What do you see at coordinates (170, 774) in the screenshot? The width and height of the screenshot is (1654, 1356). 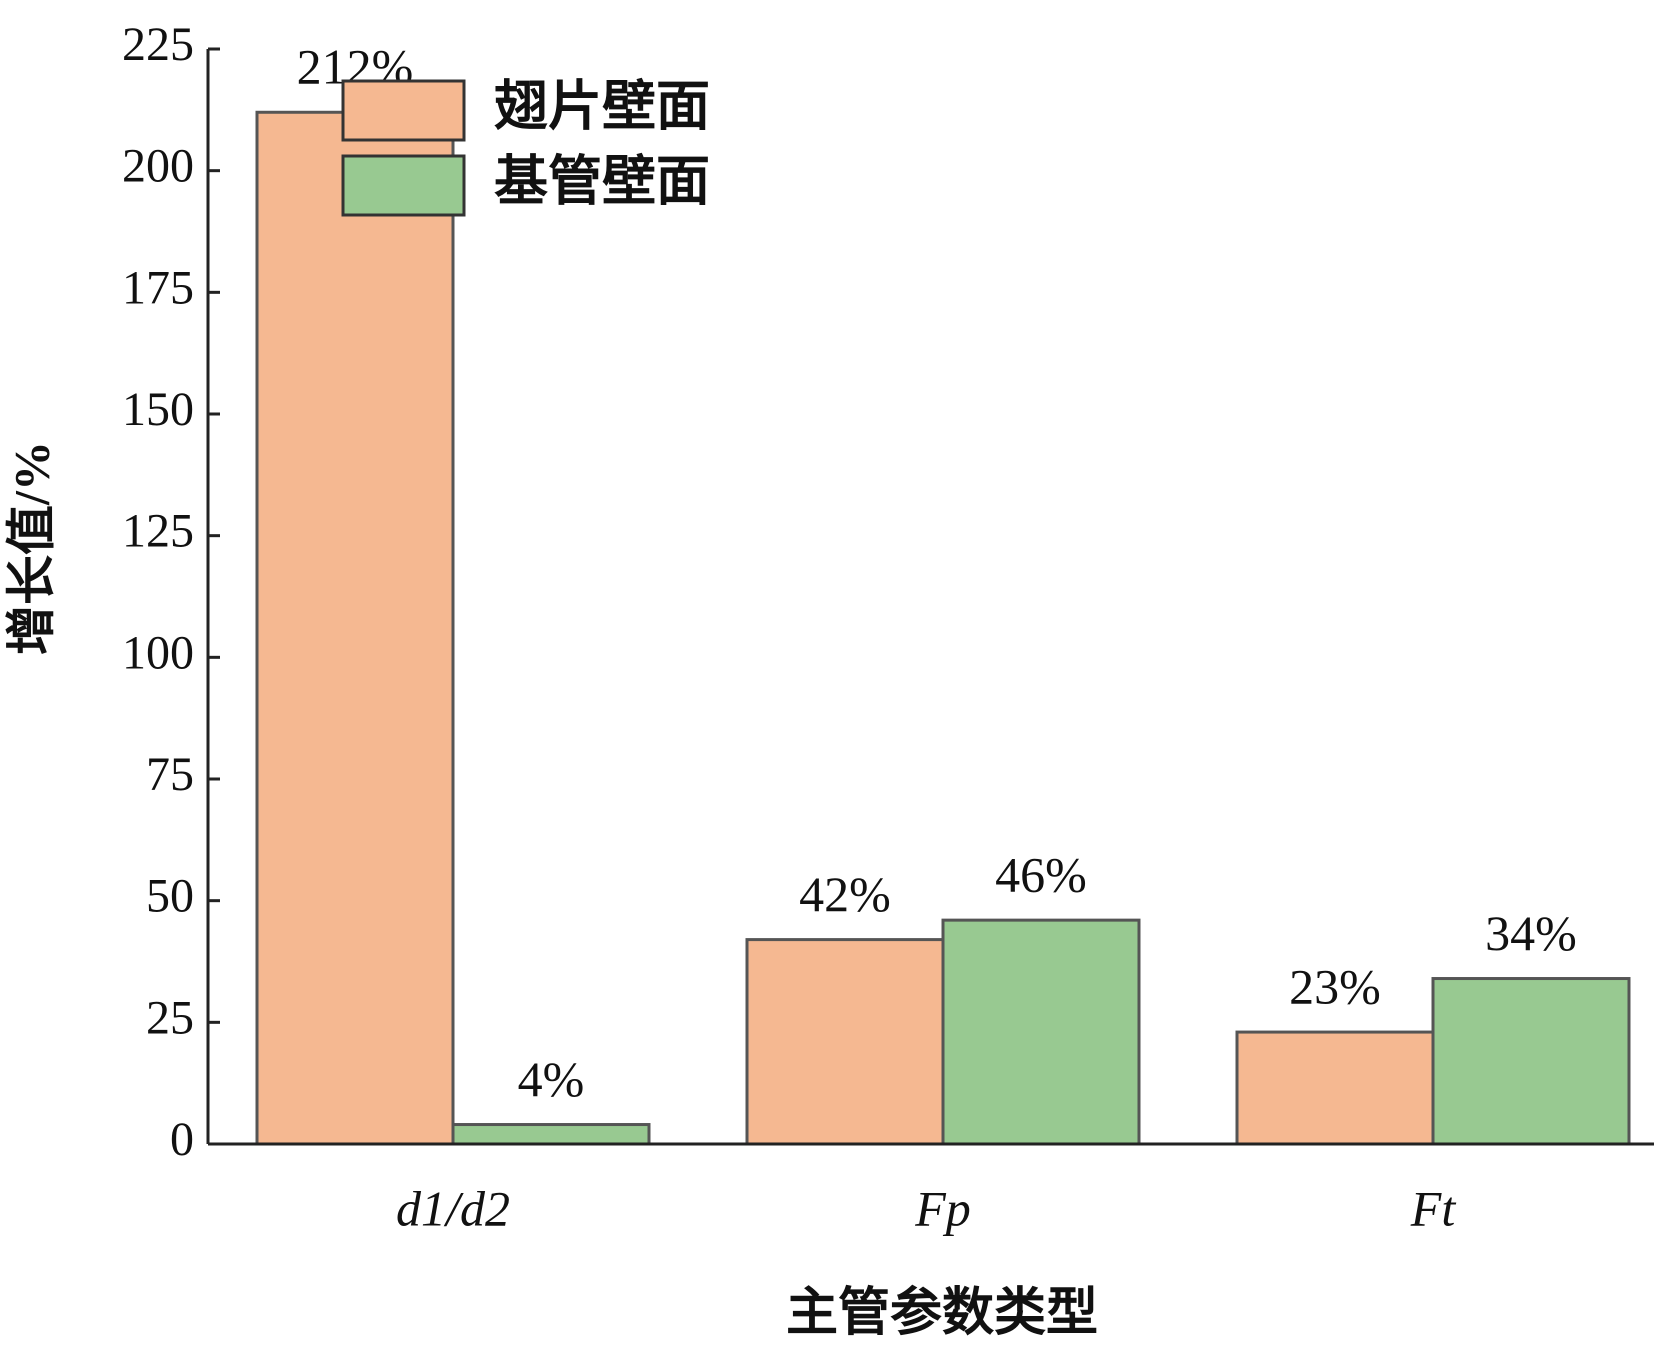 I see `y-tick-label: 75` at bounding box center [170, 774].